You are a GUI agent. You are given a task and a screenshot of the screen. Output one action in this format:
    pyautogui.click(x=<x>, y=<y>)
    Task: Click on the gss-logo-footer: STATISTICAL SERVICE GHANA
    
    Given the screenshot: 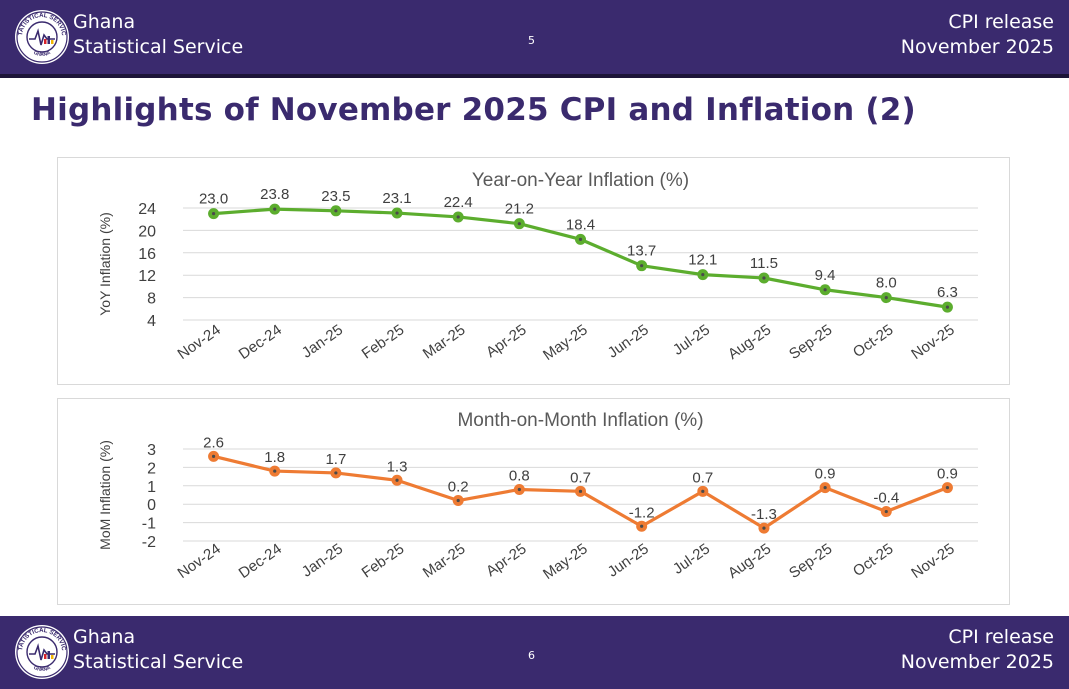 What is the action you would take?
    pyautogui.click(x=41, y=651)
    